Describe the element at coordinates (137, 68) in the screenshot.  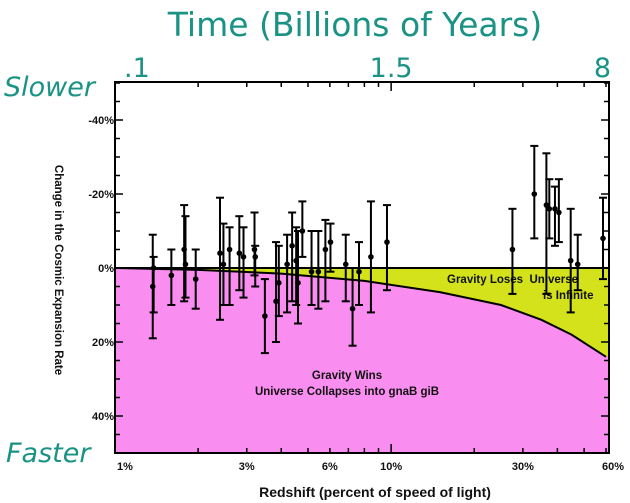
I see `top-axis-tick-label: .1` at that location.